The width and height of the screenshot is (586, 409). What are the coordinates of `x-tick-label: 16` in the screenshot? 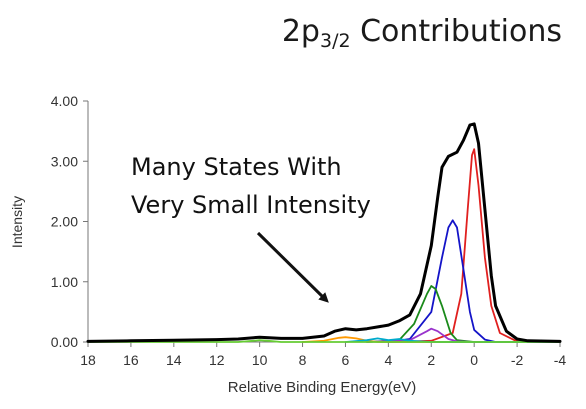 It's located at (131, 360).